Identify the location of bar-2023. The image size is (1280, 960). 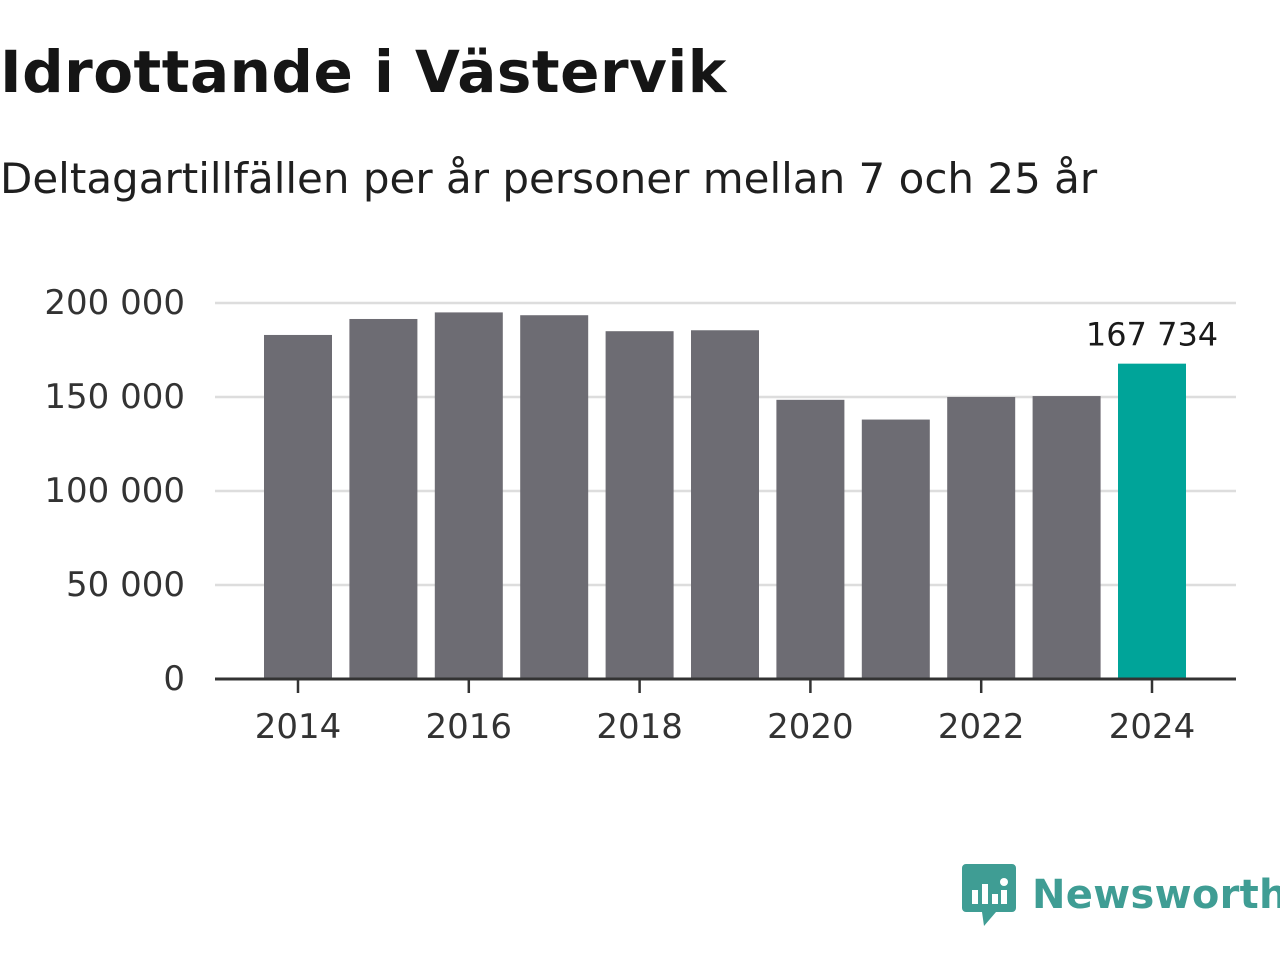
(1066, 537).